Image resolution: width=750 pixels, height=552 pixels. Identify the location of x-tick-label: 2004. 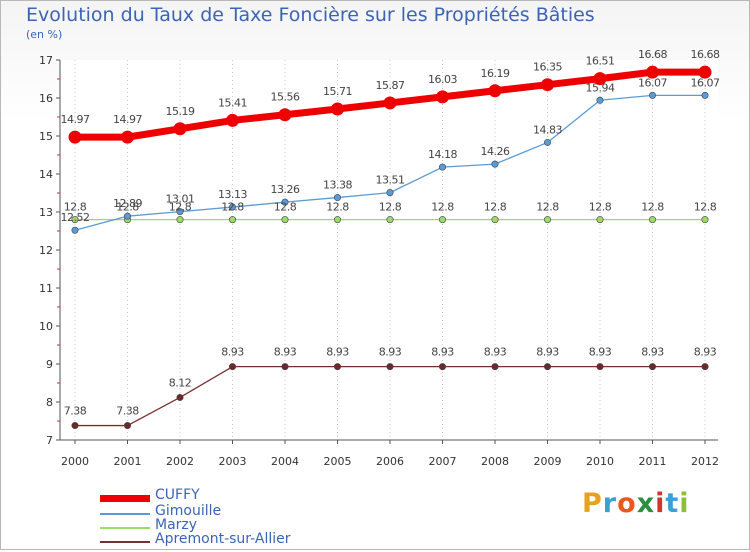
(285, 461).